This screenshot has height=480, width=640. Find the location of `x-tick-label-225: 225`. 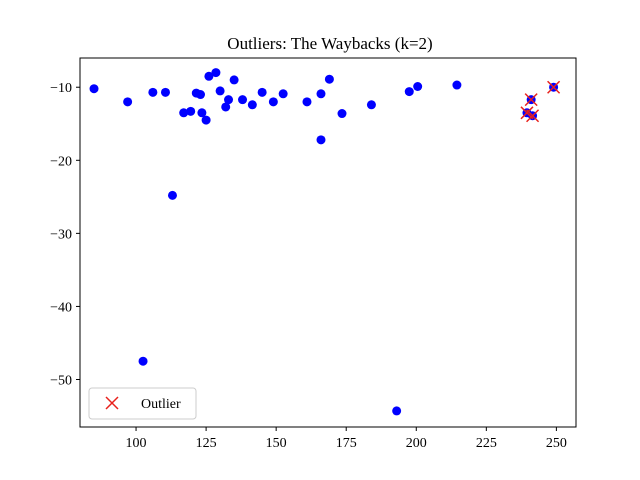

x-tick-label-225: 225 is located at coordinates (486, 443).